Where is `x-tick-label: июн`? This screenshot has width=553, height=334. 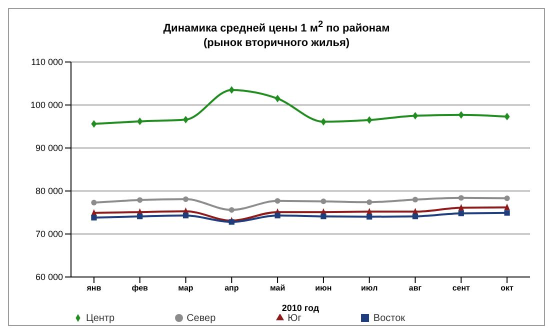 x-tick-label: июн is located at coordinates (323, 287).